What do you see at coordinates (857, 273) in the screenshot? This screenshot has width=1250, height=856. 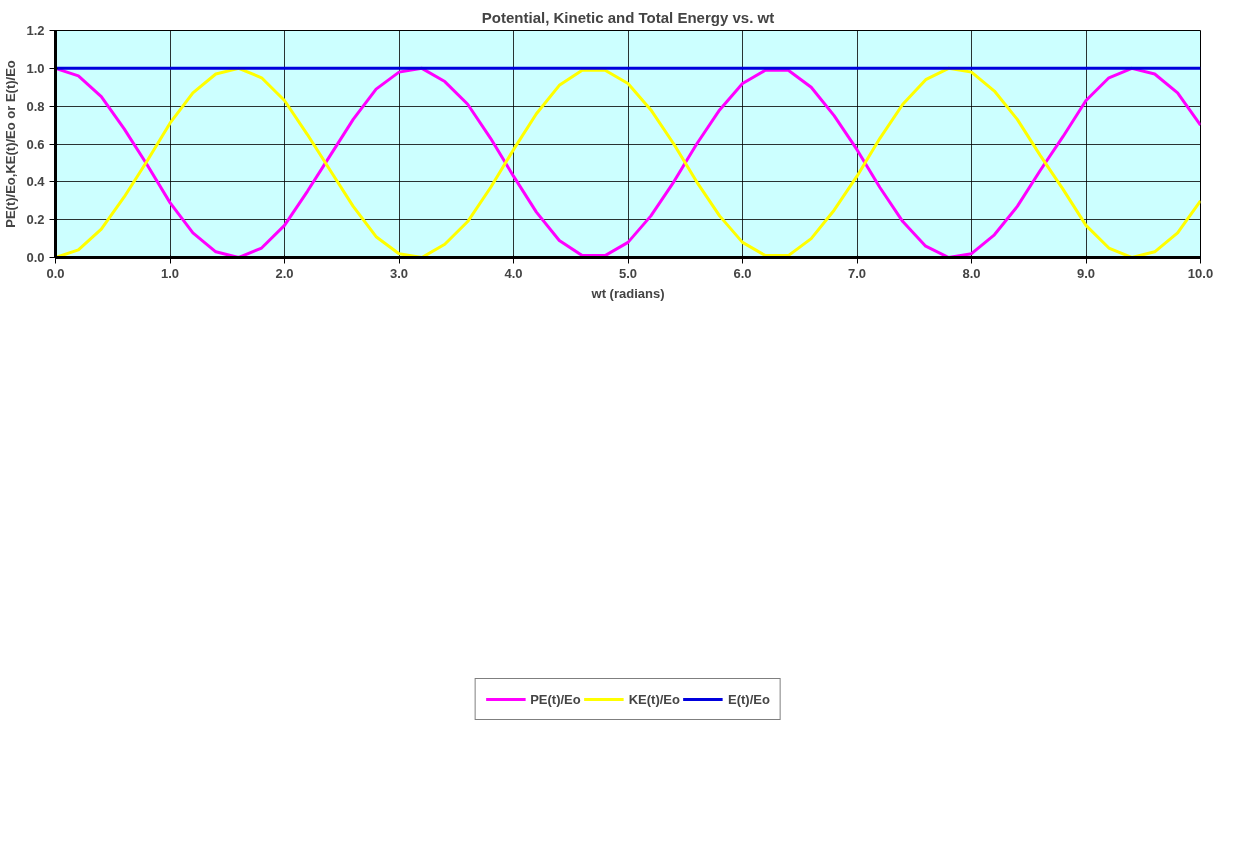 I see `x-tick-label: 7.0` at bounding box center [857, 273].